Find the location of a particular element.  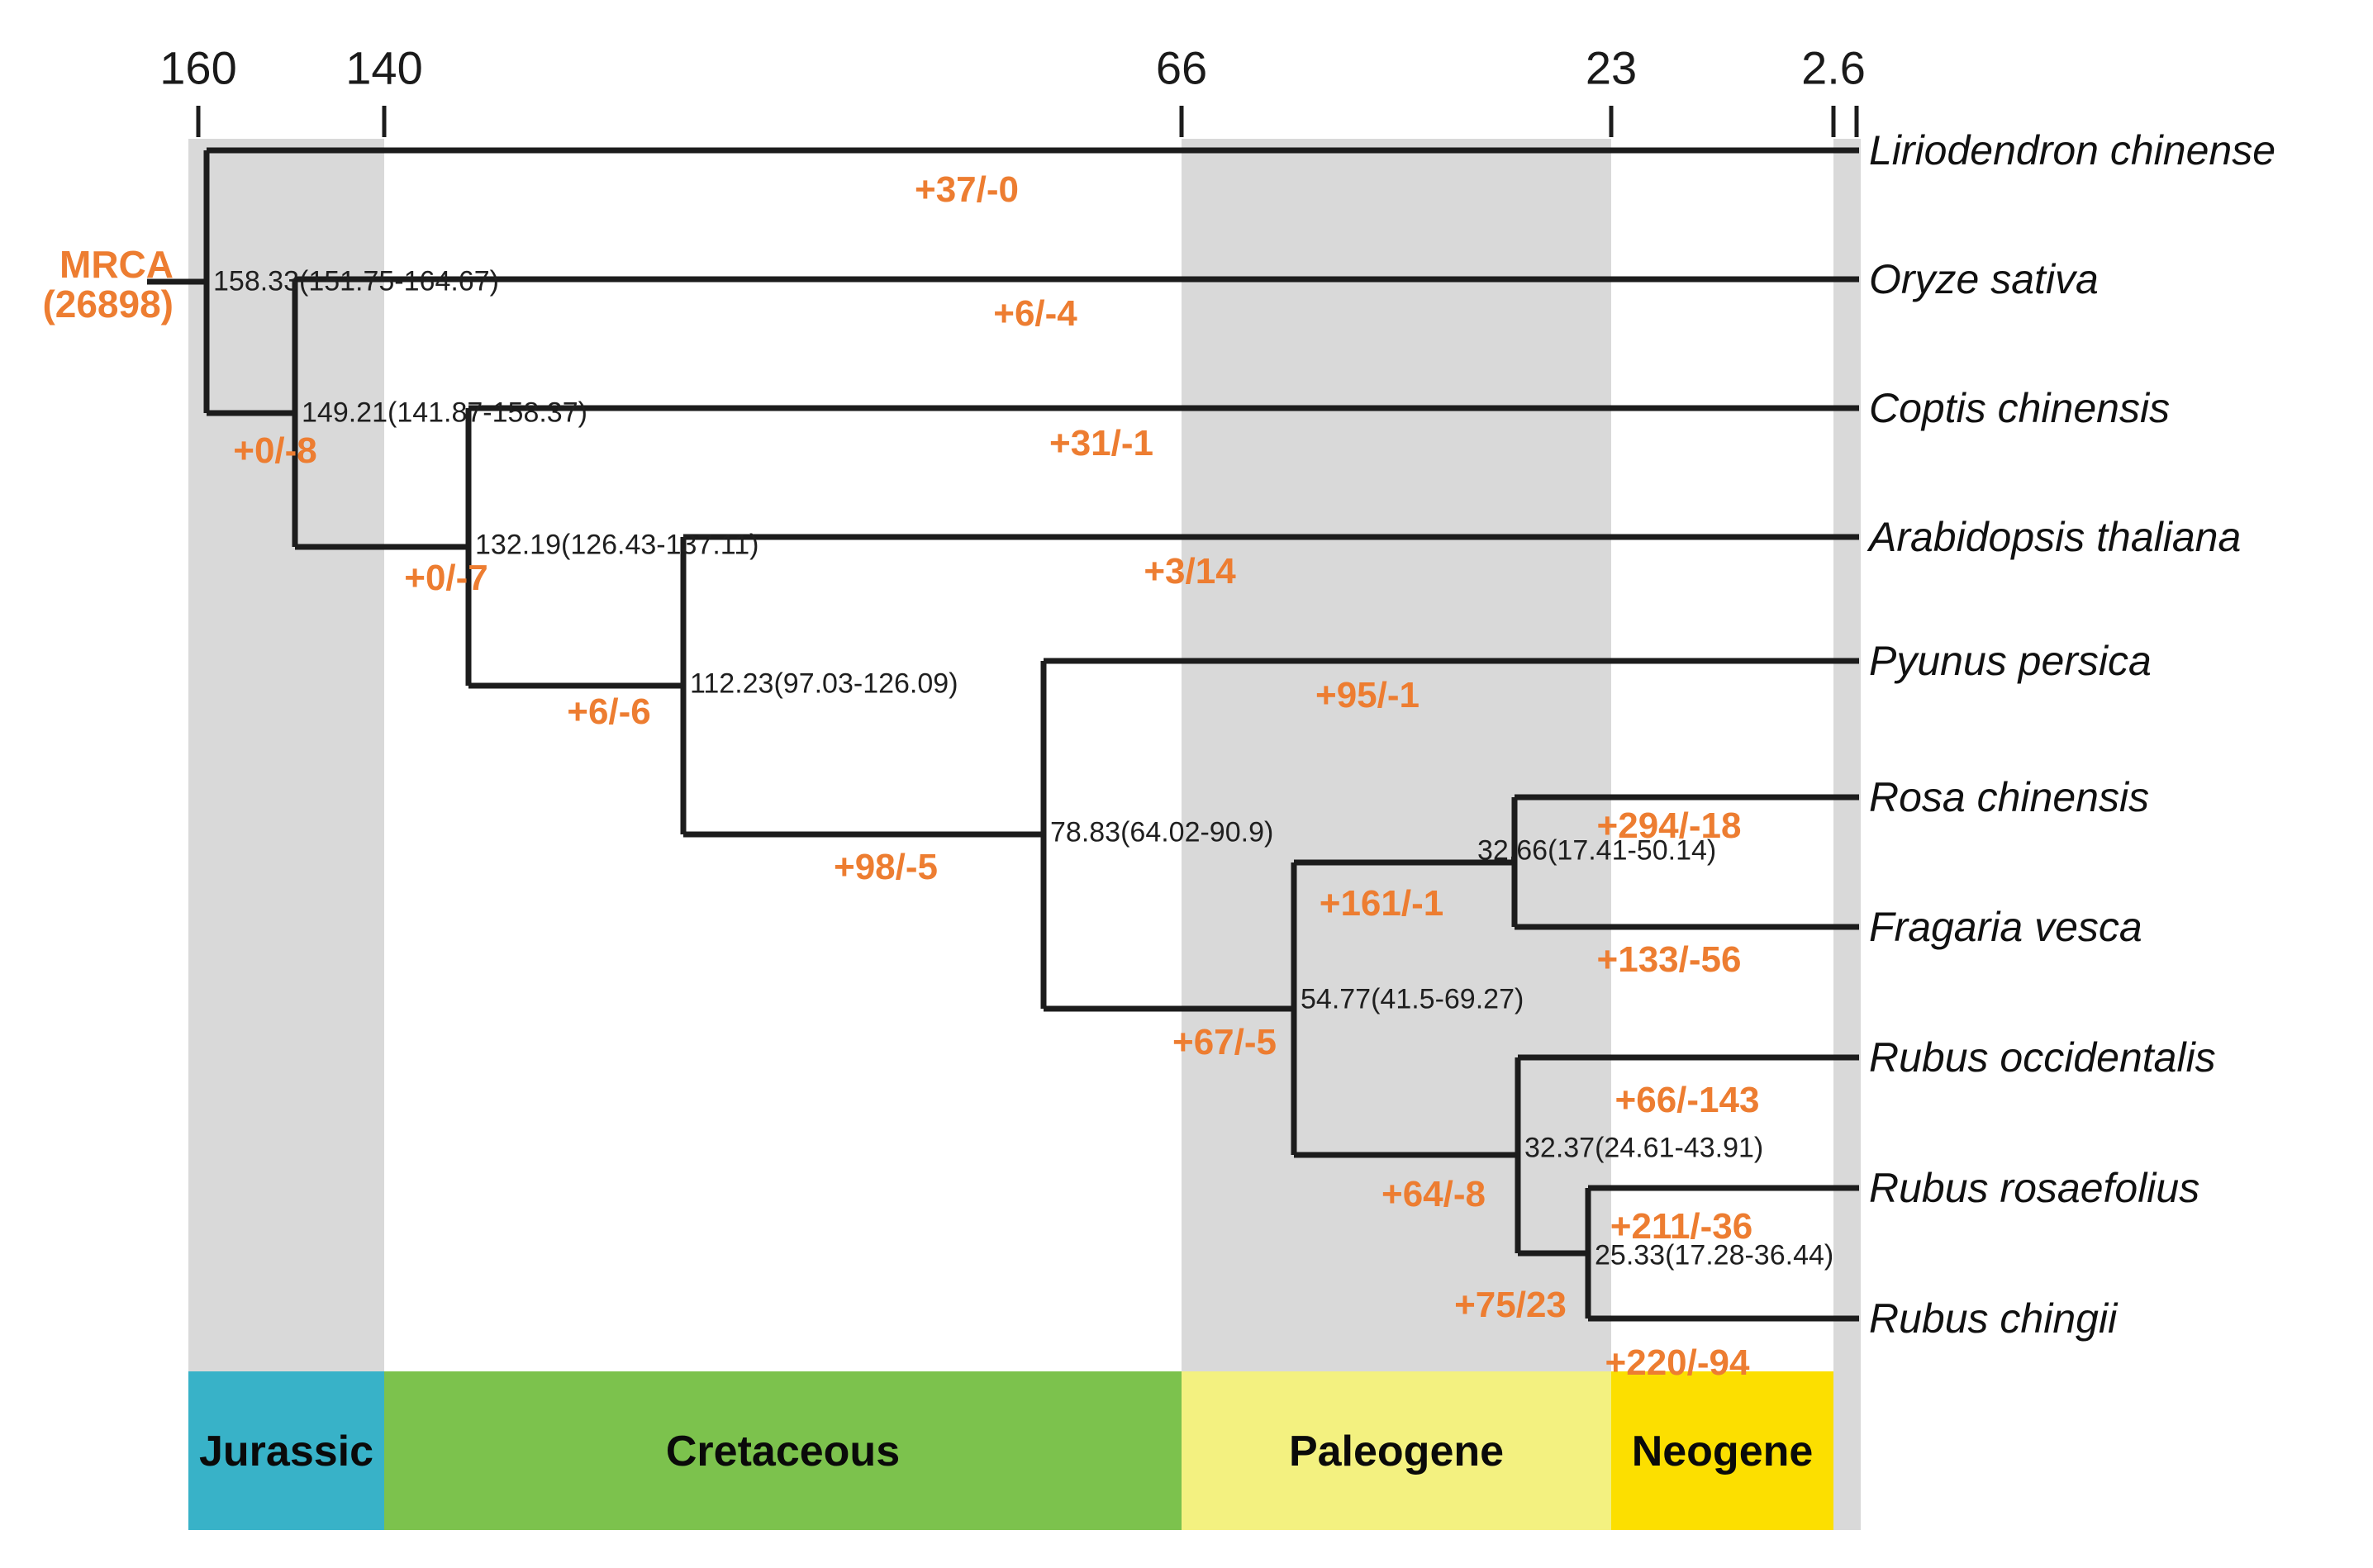

species-label: Rubus chingii is located at coordinates (1993, 1319).